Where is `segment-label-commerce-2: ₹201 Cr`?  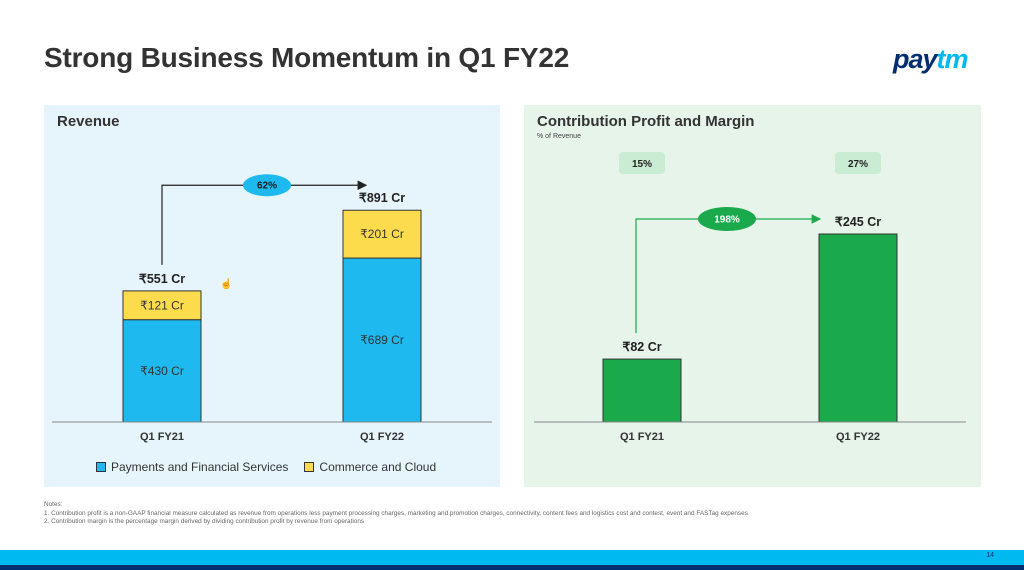 segment-label-commerce-2: ₹201 Cr is located at coordinates (382, 234).